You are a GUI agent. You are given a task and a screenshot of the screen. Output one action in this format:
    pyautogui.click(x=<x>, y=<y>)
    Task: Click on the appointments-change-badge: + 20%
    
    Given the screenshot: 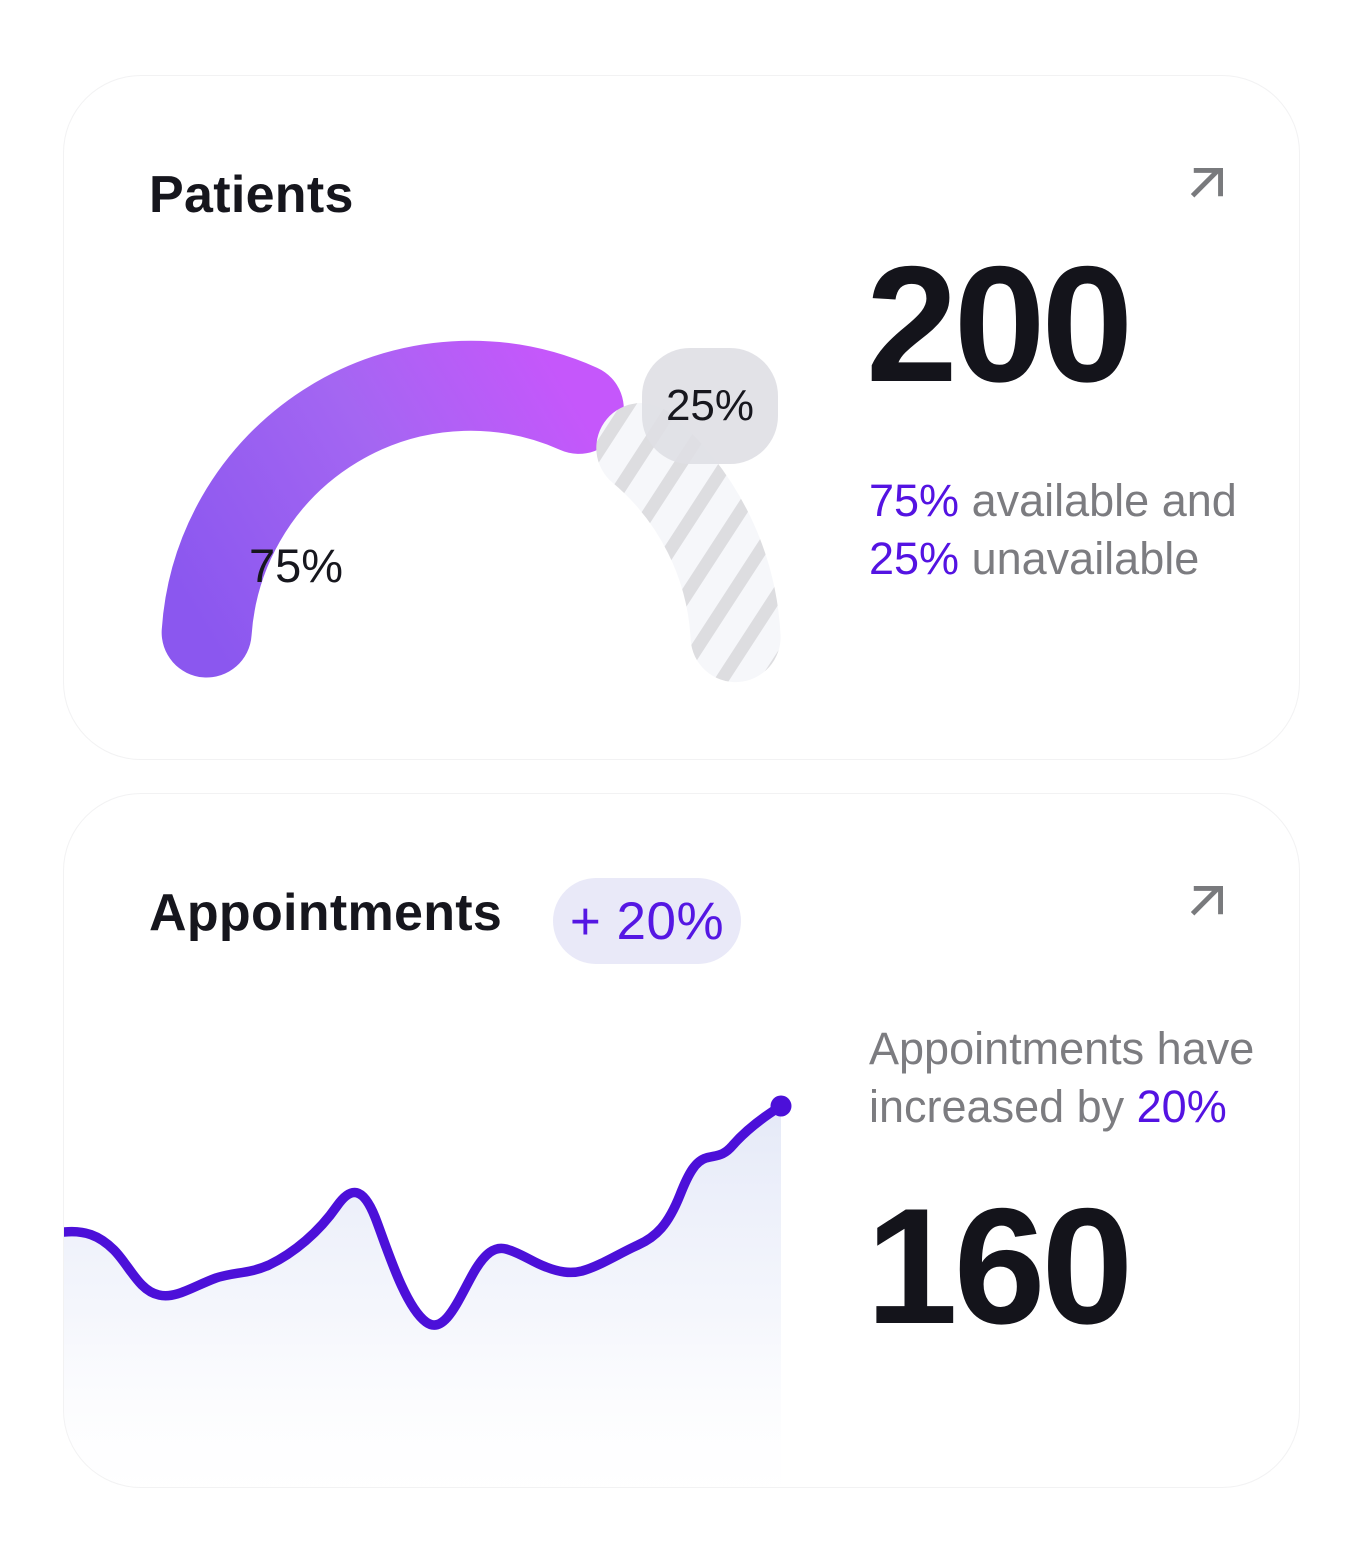 What is the action you would take?
    pyautogui.click(x=647, y=921)
    